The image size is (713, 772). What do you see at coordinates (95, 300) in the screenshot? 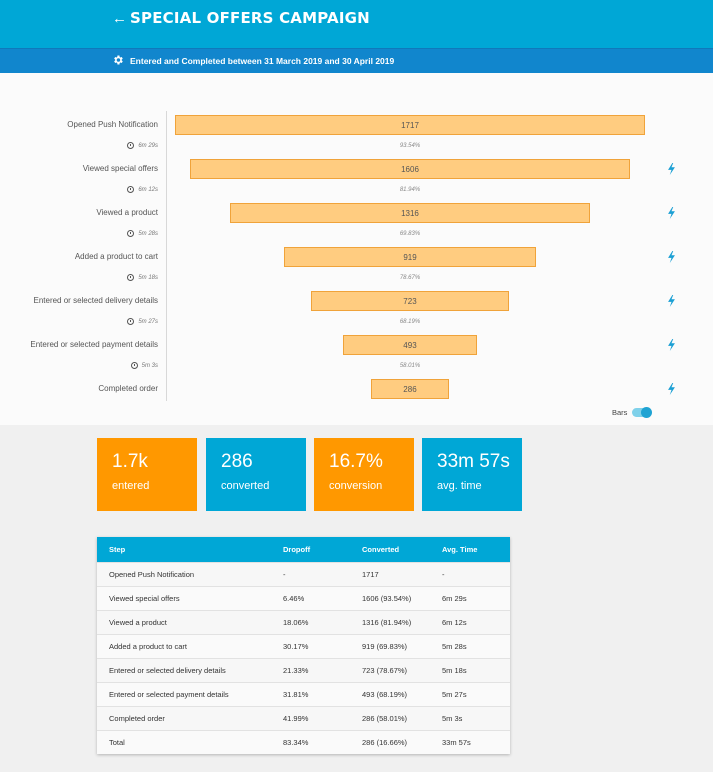
I see `funnel-stage-label: Entered or selected delivery details` at bounding box center [95, 300].